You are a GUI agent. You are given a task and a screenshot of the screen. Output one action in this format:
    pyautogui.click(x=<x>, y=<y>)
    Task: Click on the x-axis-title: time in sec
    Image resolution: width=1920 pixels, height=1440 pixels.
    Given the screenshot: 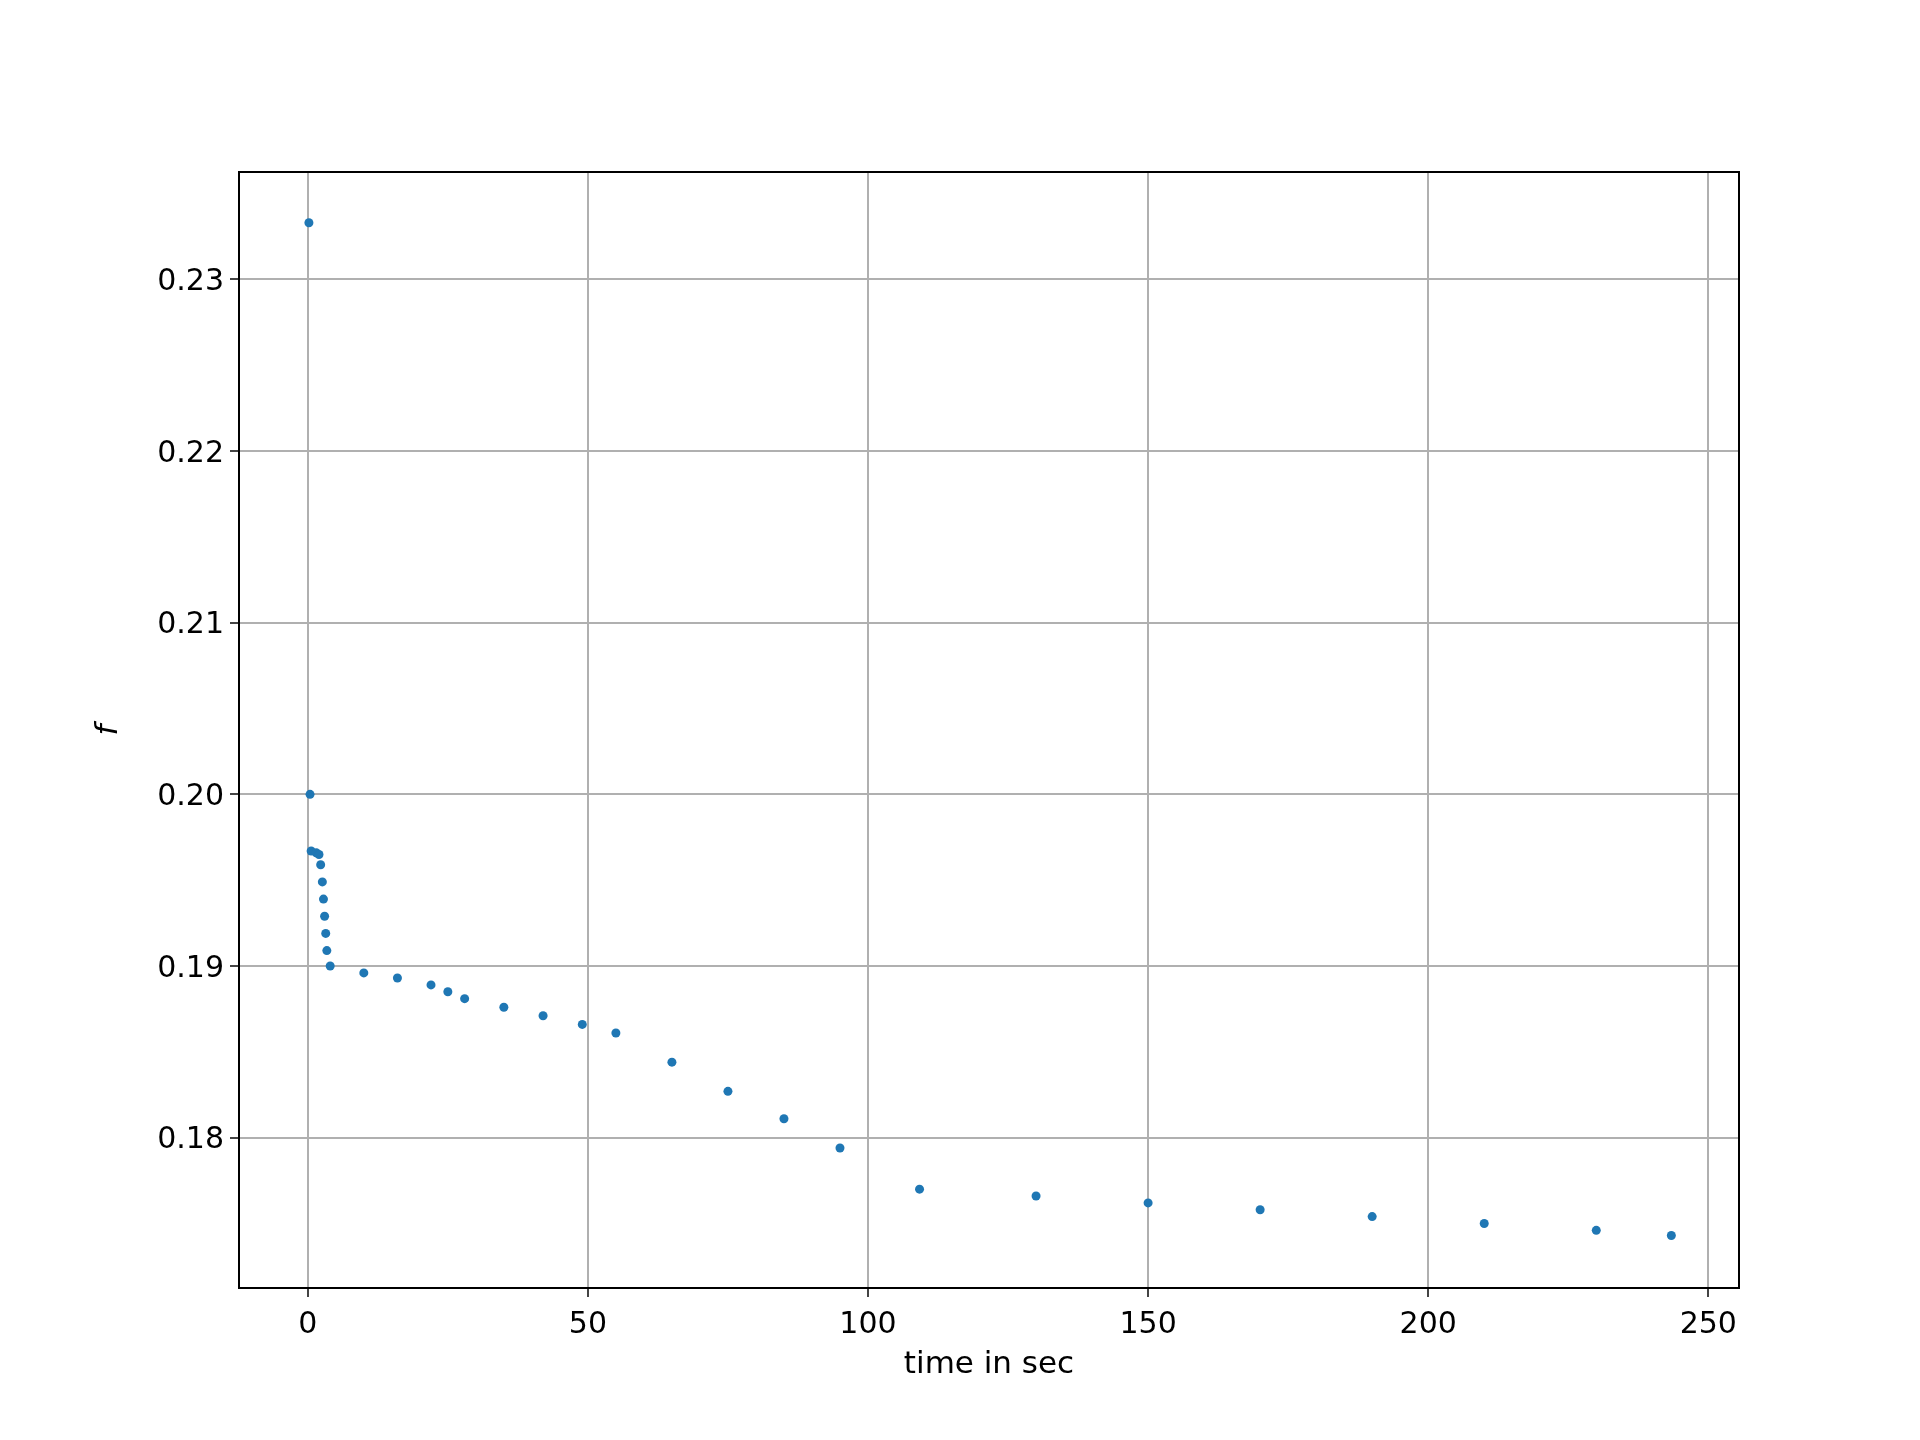 What is the action you would take?
    pyautogui.click(x=989, y=1361)
    